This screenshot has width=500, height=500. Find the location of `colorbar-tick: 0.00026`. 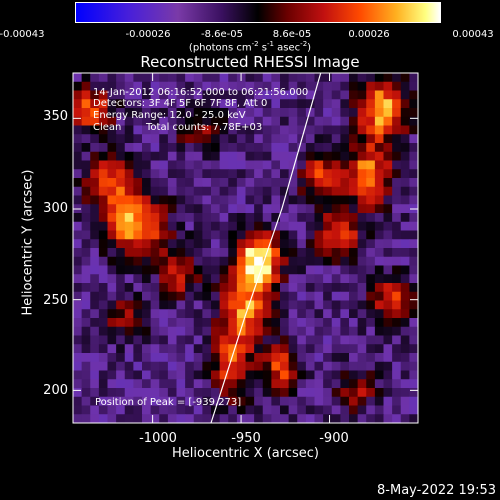

colorbar-tick: 0.00026 is located at coordinates (369, 34).